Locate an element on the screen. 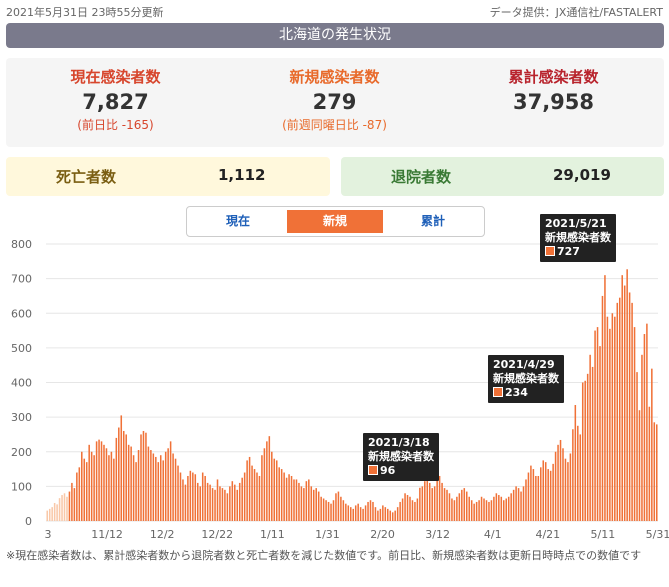 This screenshot has height=587, width=669. tooltip-series: 新規感染者数 is located at coordinates (526, 378).